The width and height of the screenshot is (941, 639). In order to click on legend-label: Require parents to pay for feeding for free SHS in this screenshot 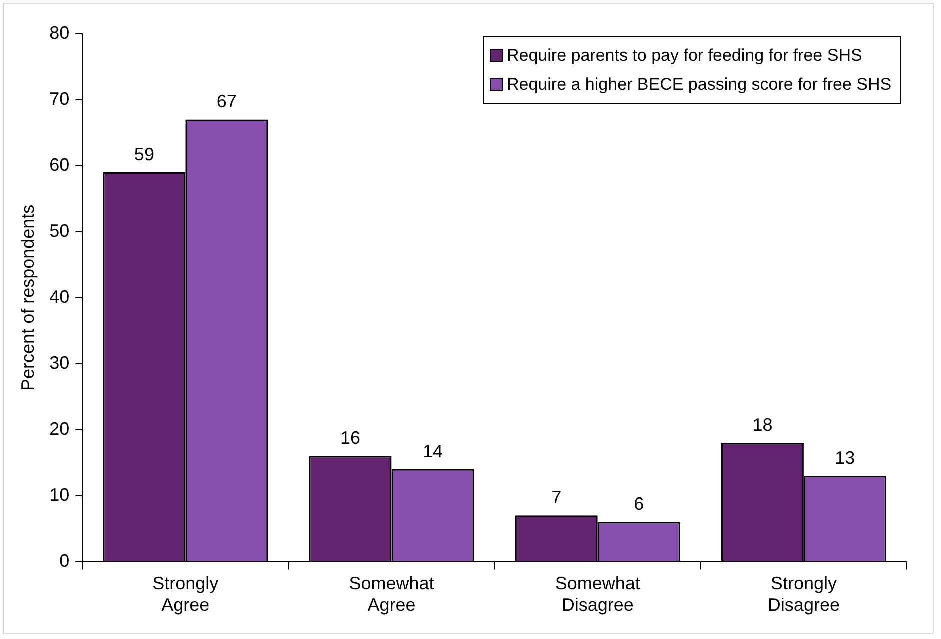, I will do `click(684, 56)`.